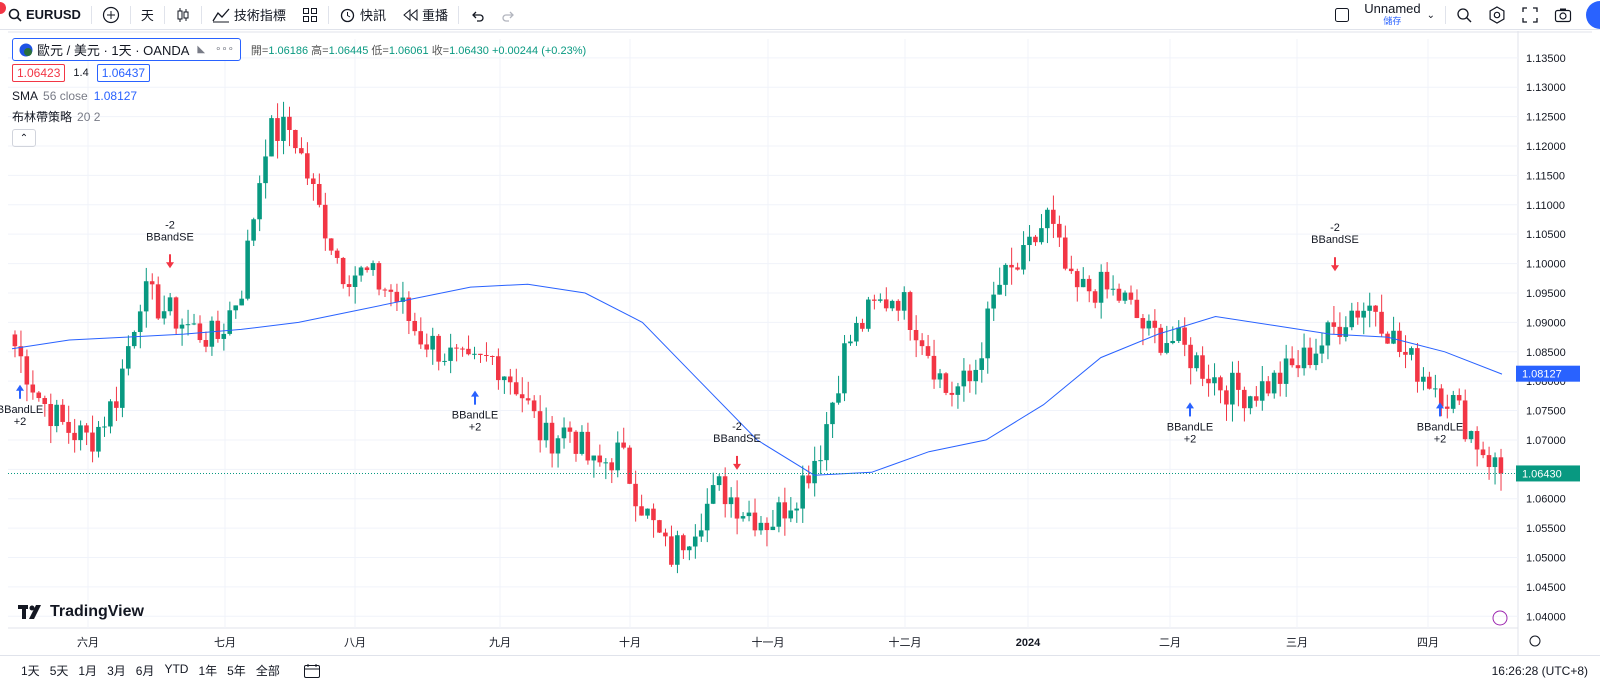  What do you see at coordinates (208, 671) in the screenshot?
I see `range-button-6: 1年` at bounding box center [208, 671].